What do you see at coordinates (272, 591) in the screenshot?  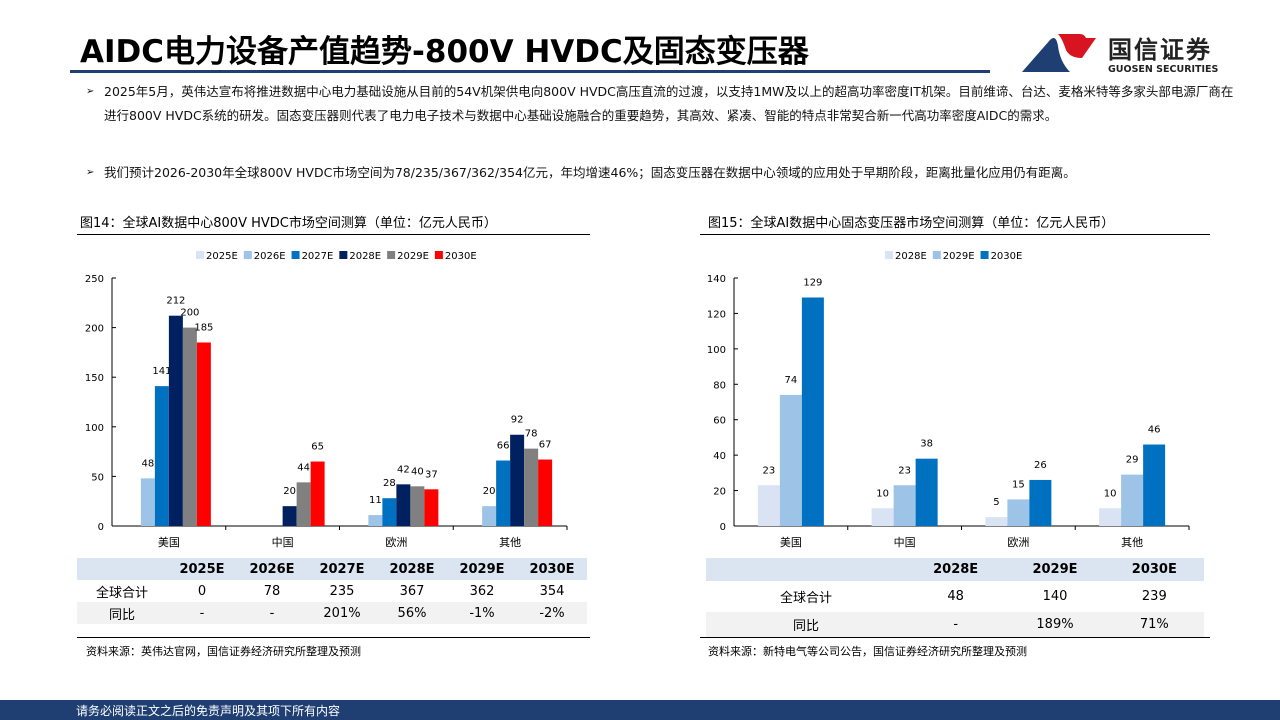 I see `table-cell: 78` at bounding box center [272, 591].